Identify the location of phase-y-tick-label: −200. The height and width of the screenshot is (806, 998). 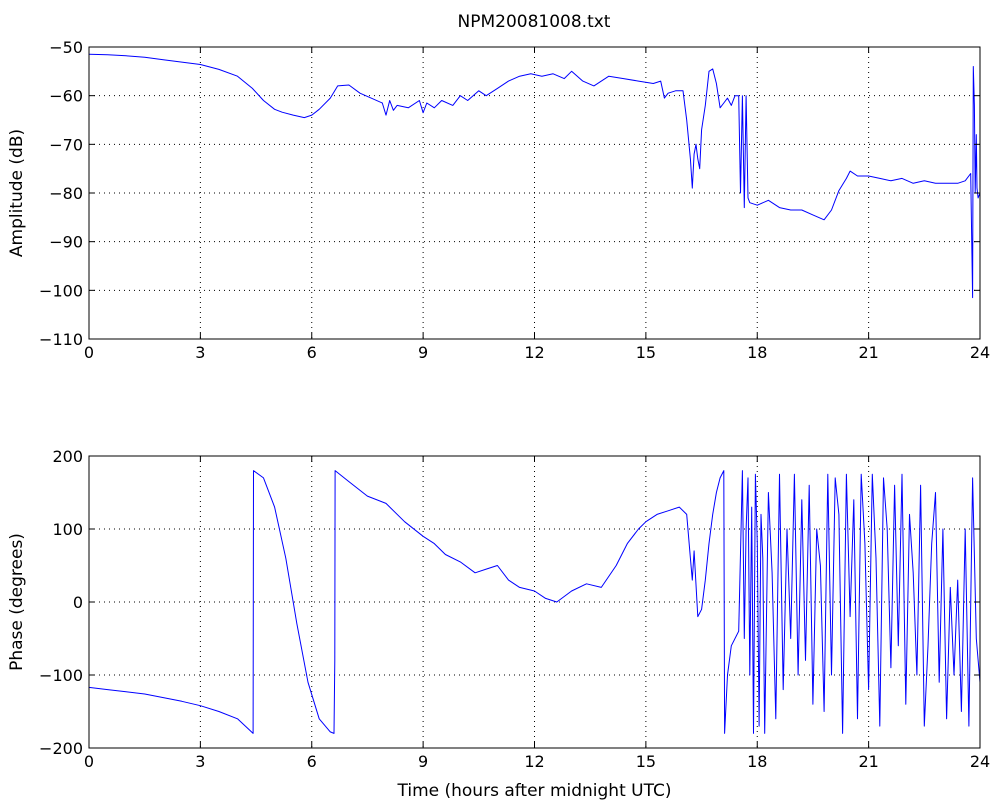
(61, 748).